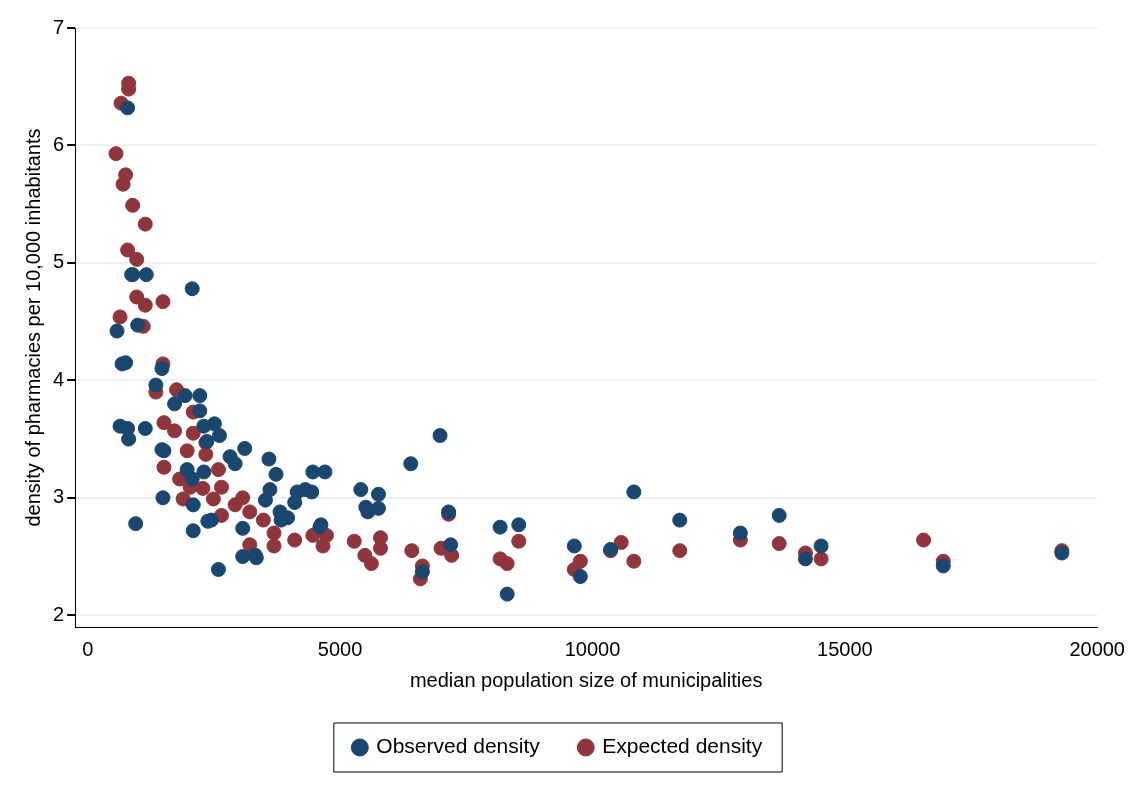 This screenshot has width=1136, height=796. Describe the element at coordinates (88, 648) in the screenshot. I see `x-tick-label: 0` at that location.